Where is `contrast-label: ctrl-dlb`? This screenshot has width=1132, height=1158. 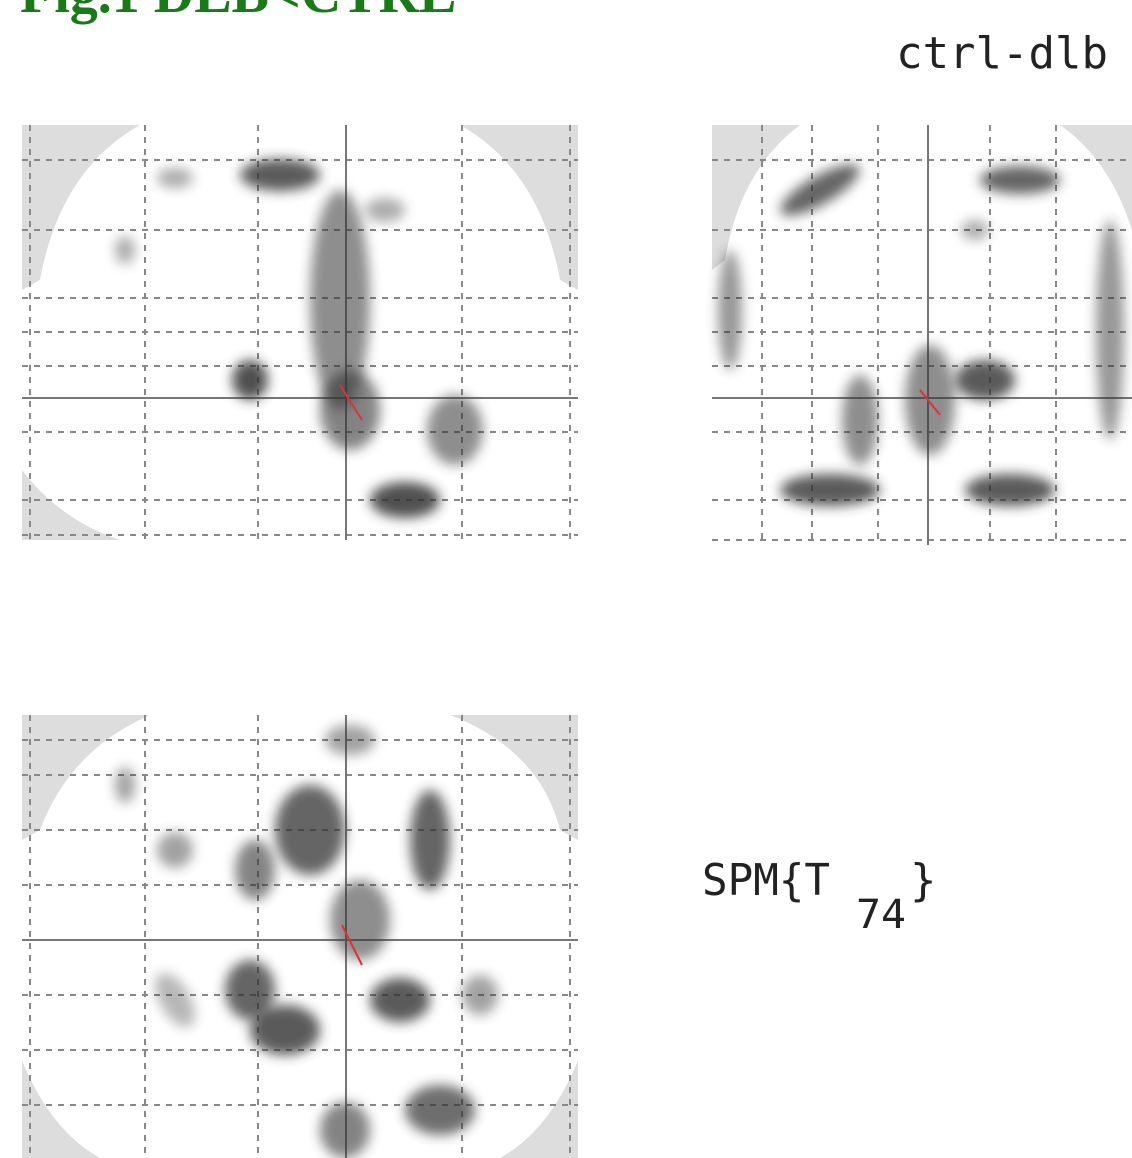
contrast-label: ctrl-dlb is located at coordinates (1002, 53).